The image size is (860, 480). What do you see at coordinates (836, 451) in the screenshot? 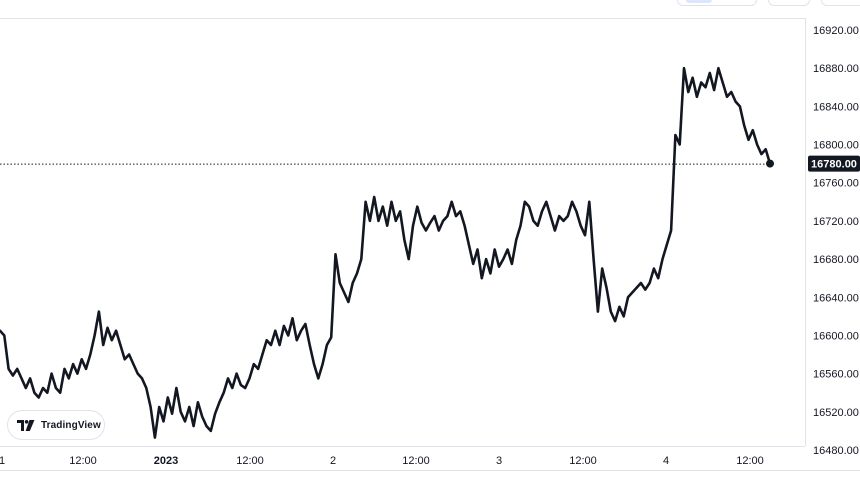
I see `price-tick-label: 16480.00` at bounding box center [836, 451].